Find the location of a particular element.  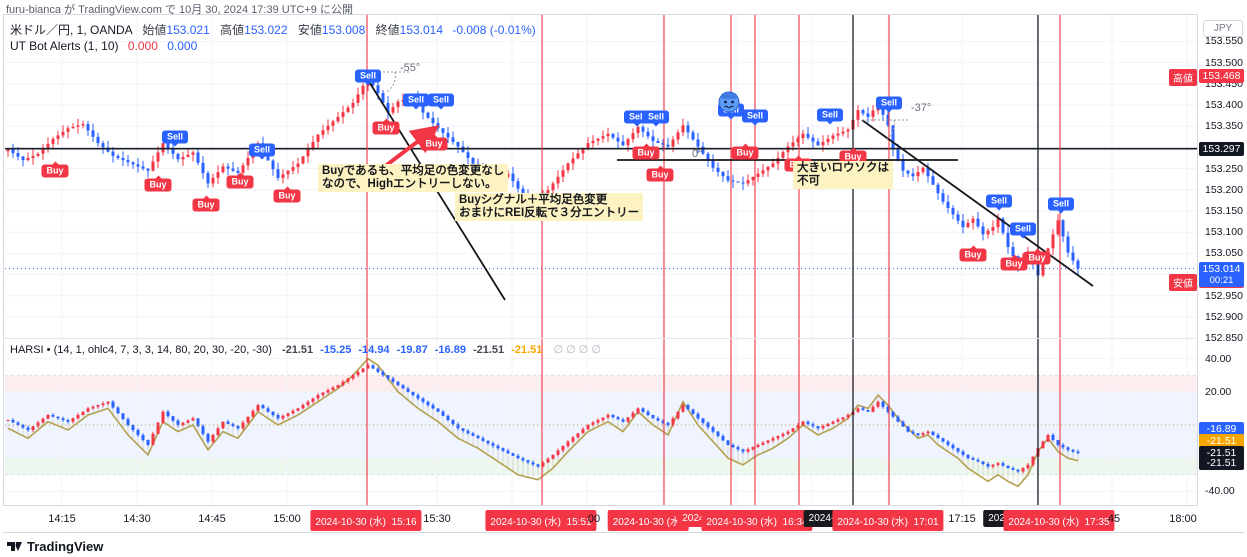

last-price-badge: 153.014 00:21 is located at coordinates (1221, 274).